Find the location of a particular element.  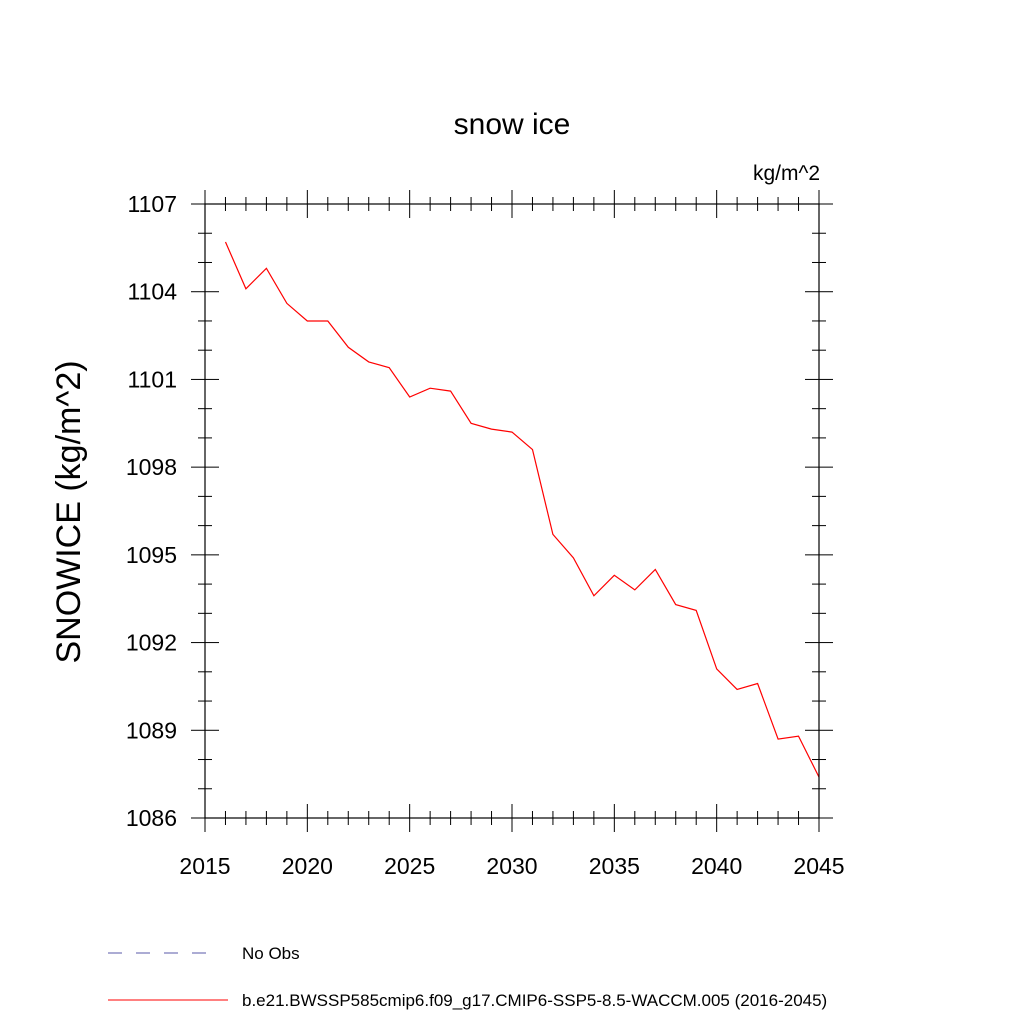

y-axis-label: SNOWICE (kg/m^2) is located at coordinates (69, 511).